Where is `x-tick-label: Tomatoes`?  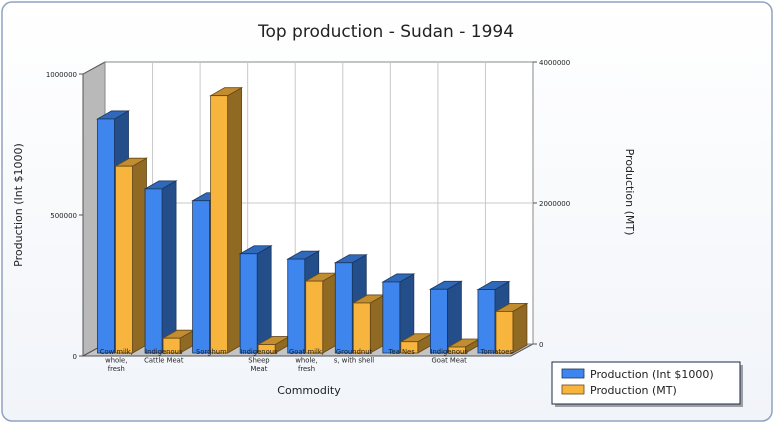 x-tick-label: Tomatoes is located at coordinates (496, 352).